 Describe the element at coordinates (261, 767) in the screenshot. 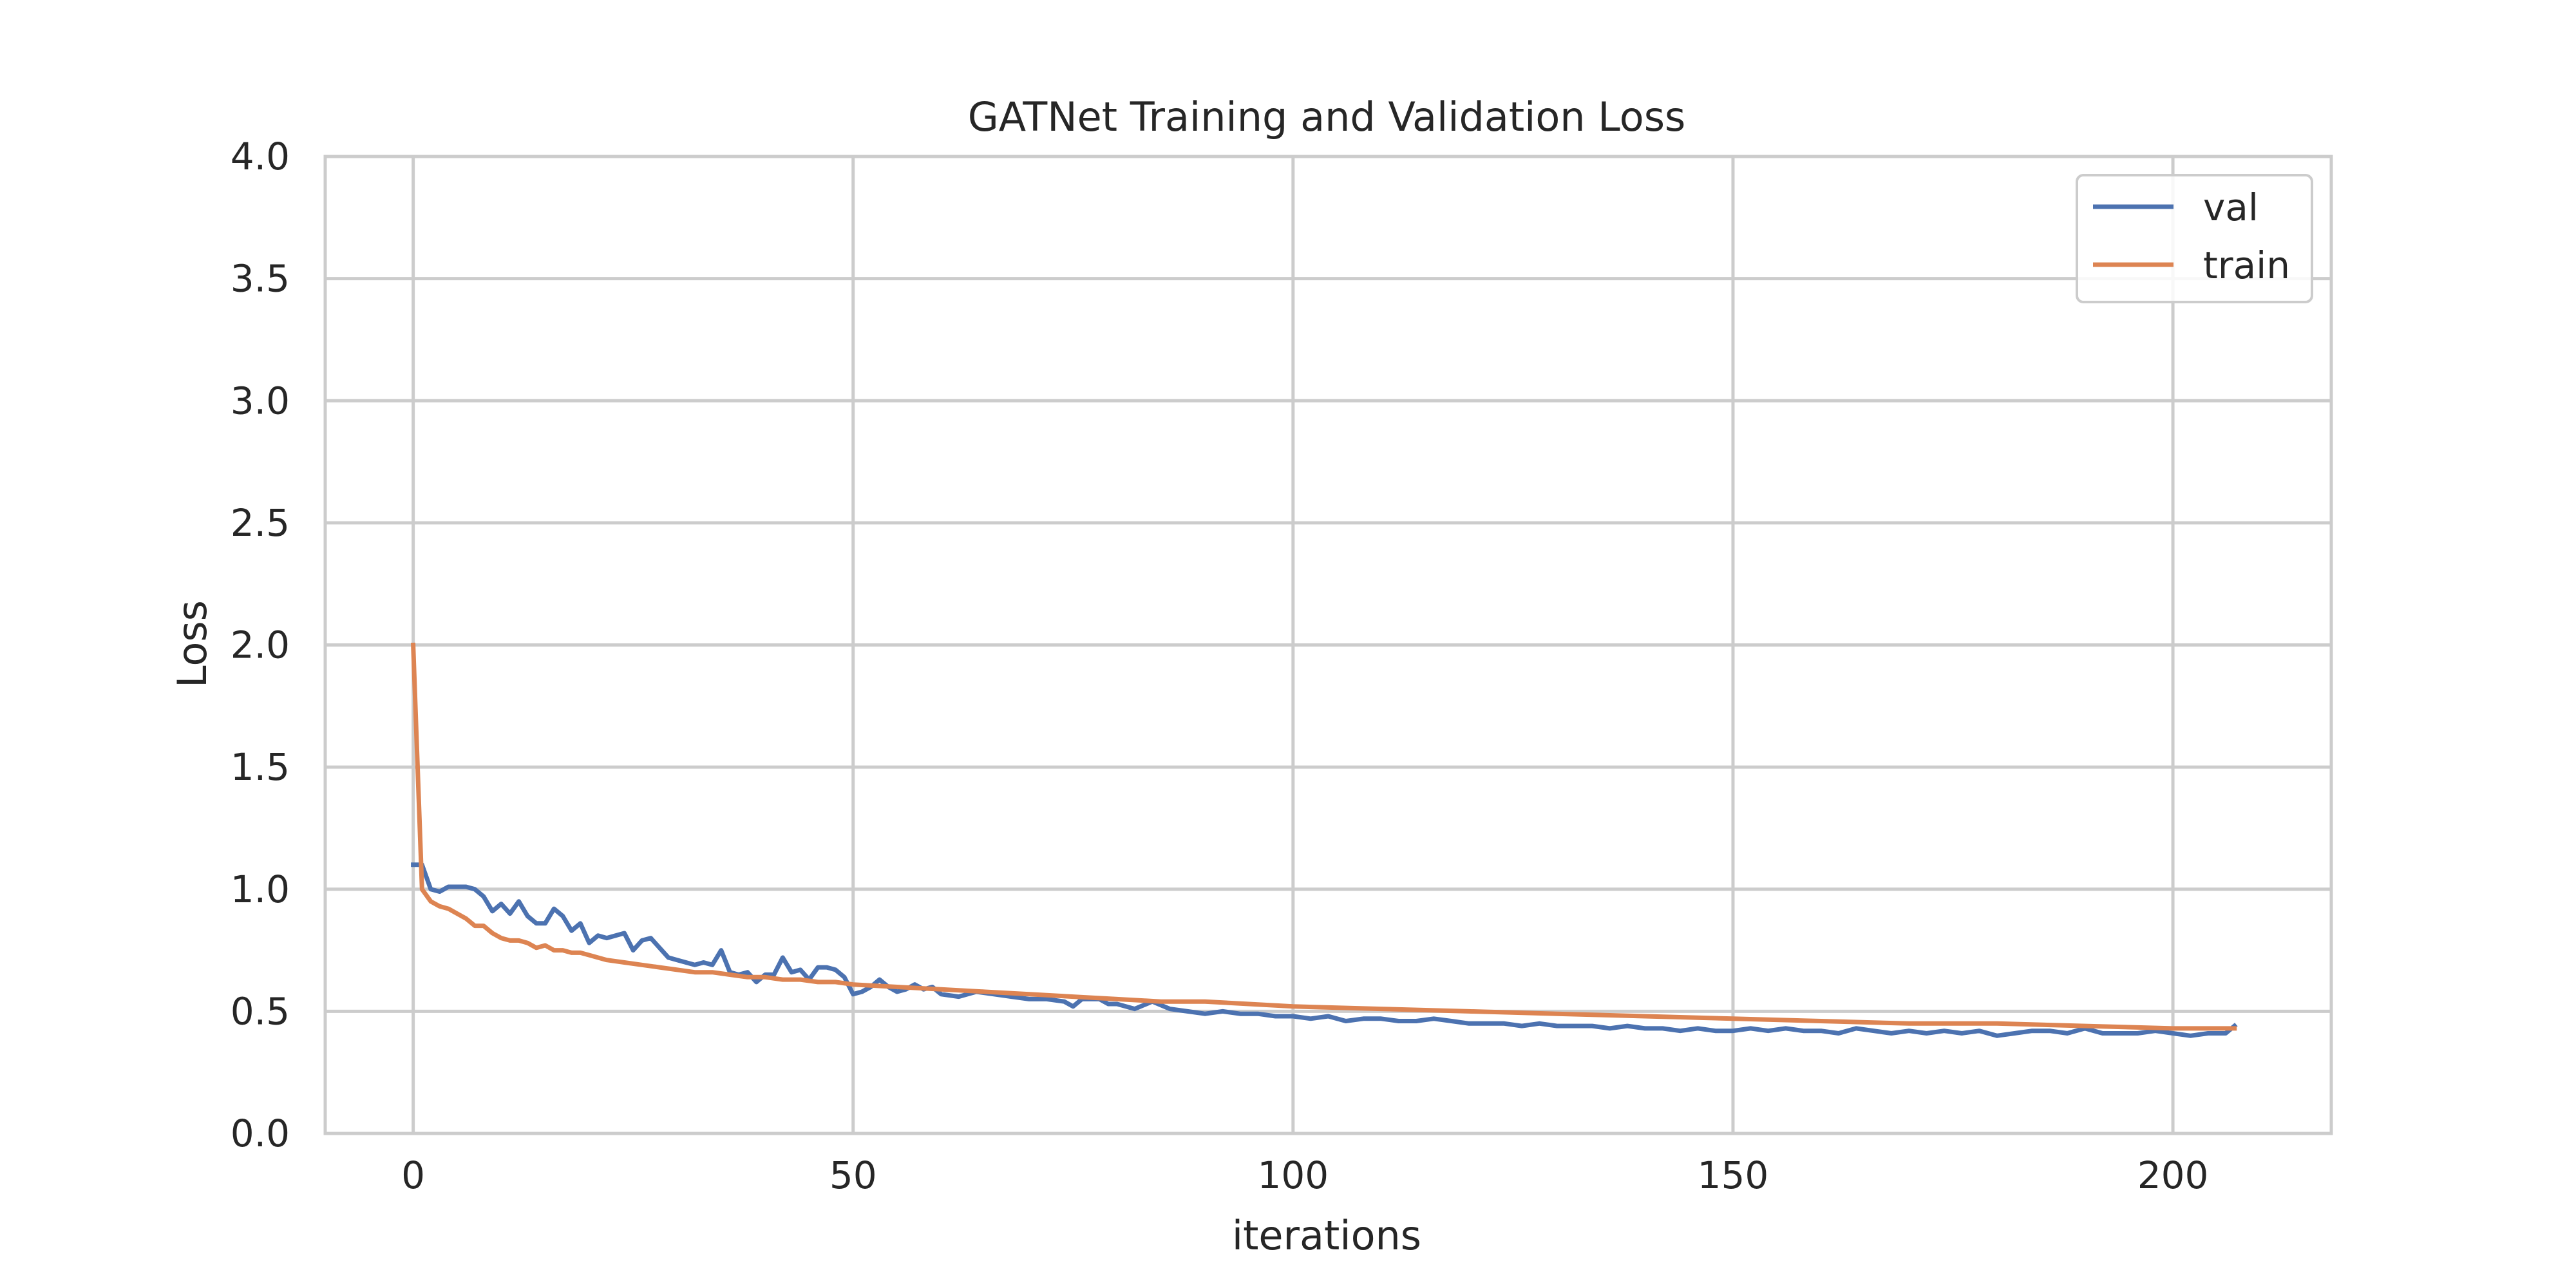

I see `y-tick-label: 1.5` at that location.